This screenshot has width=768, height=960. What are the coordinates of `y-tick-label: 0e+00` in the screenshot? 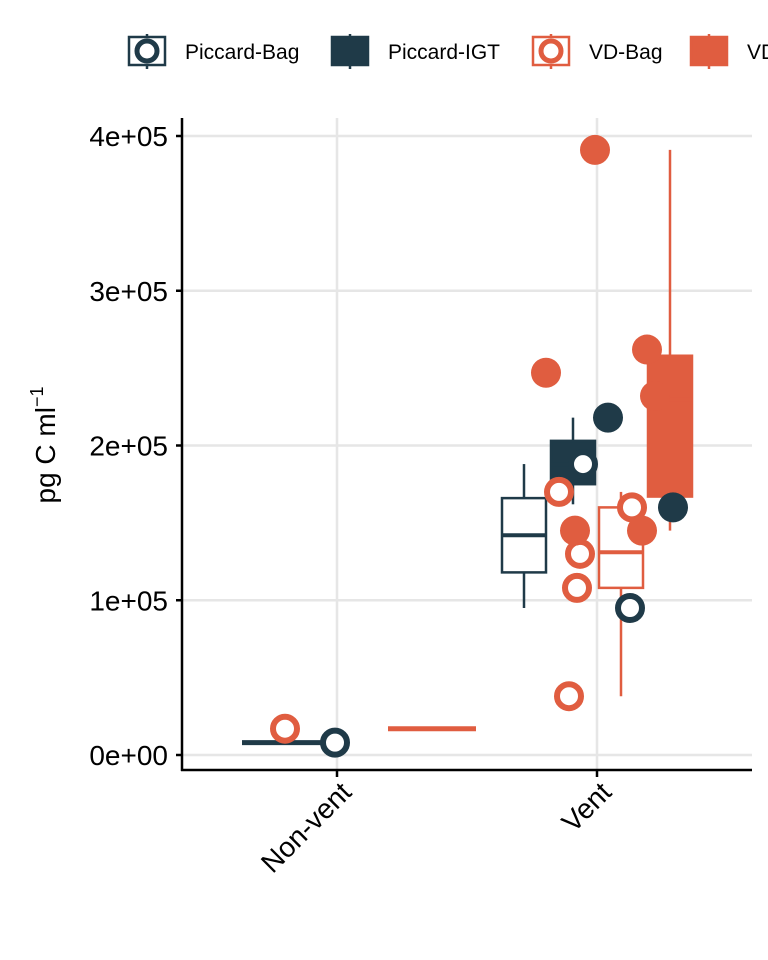 It's located at (128, 755).